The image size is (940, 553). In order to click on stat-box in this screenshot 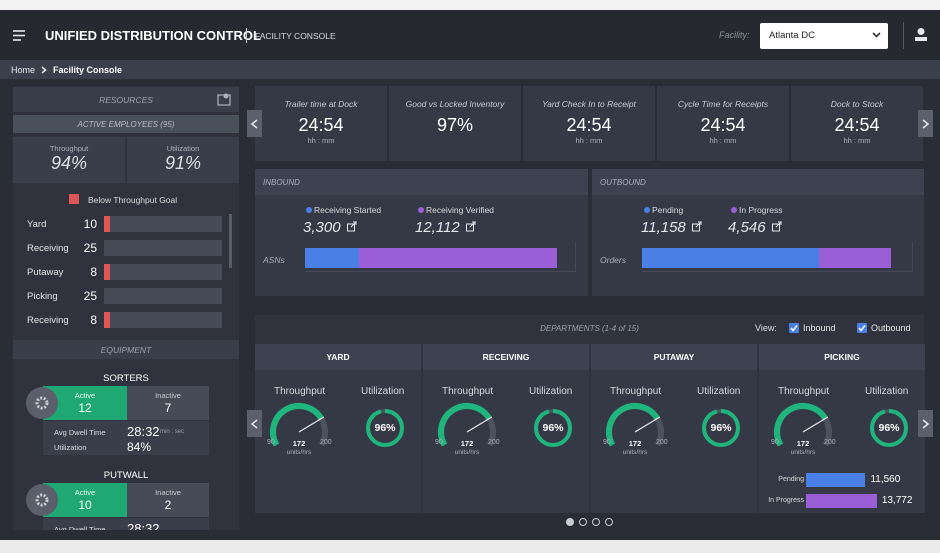, I will do `click(183, 160)`.